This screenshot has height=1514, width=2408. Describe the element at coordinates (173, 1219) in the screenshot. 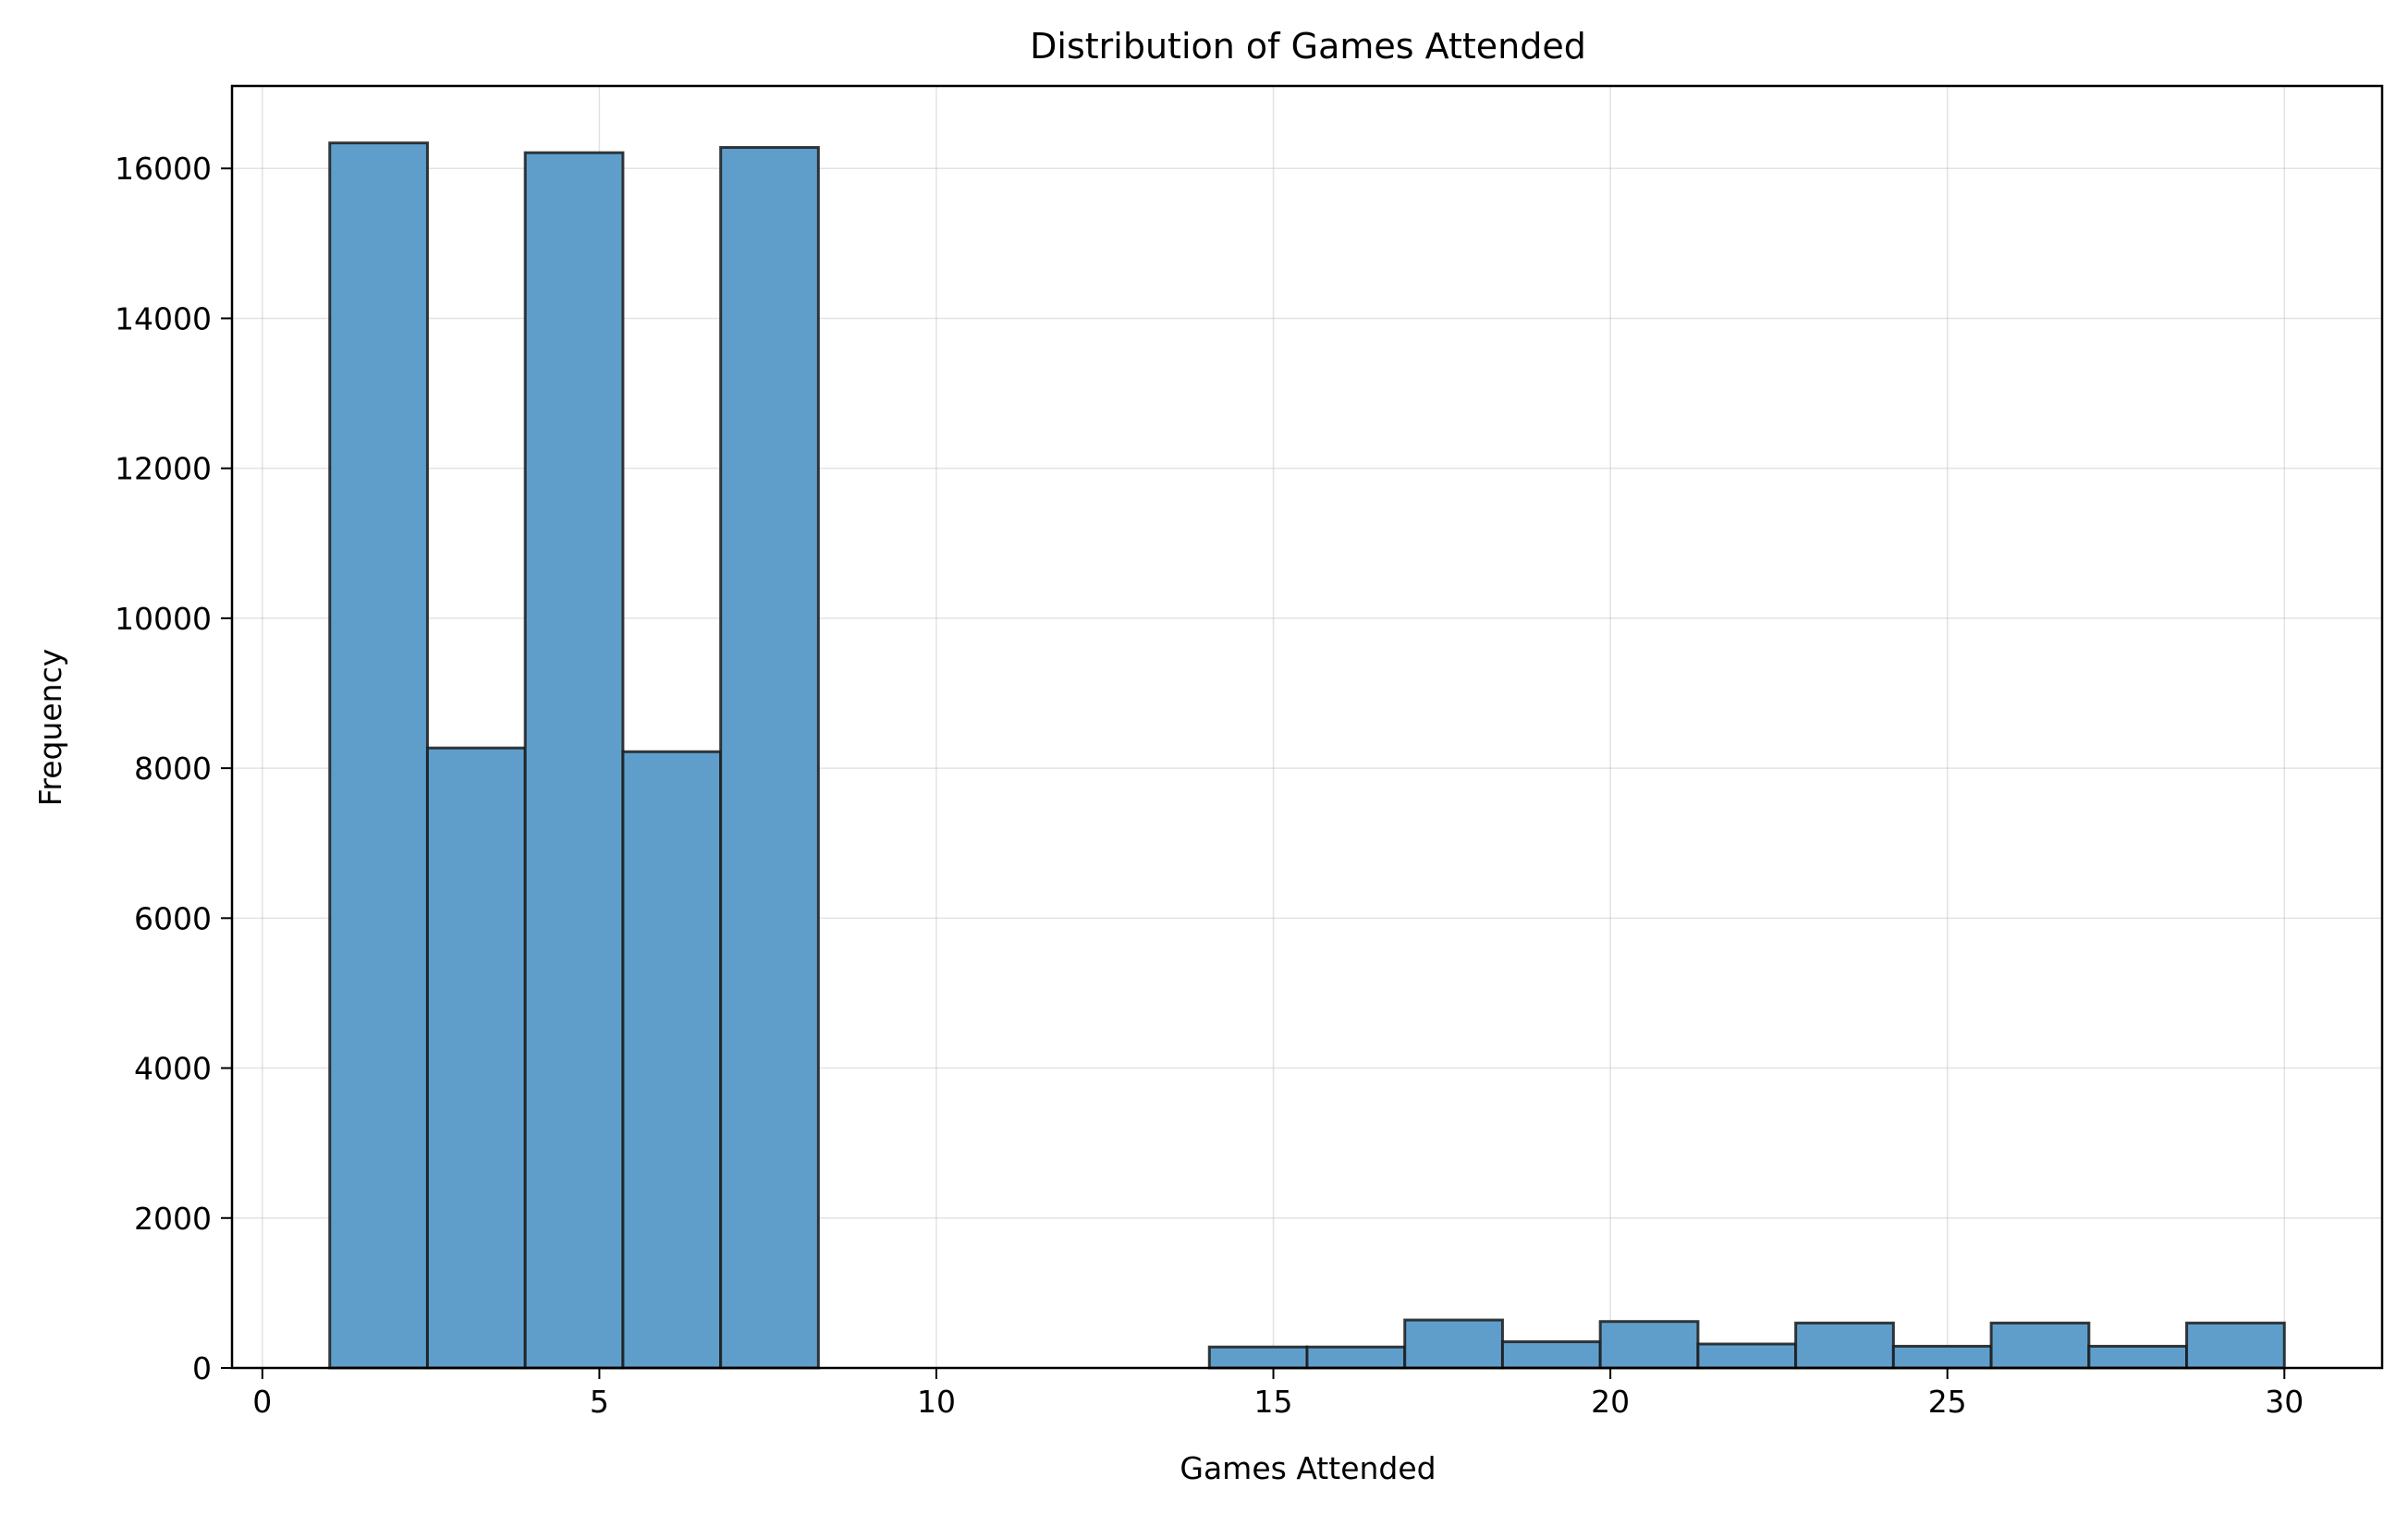

I see `y-tick-label: 2000` at that location.